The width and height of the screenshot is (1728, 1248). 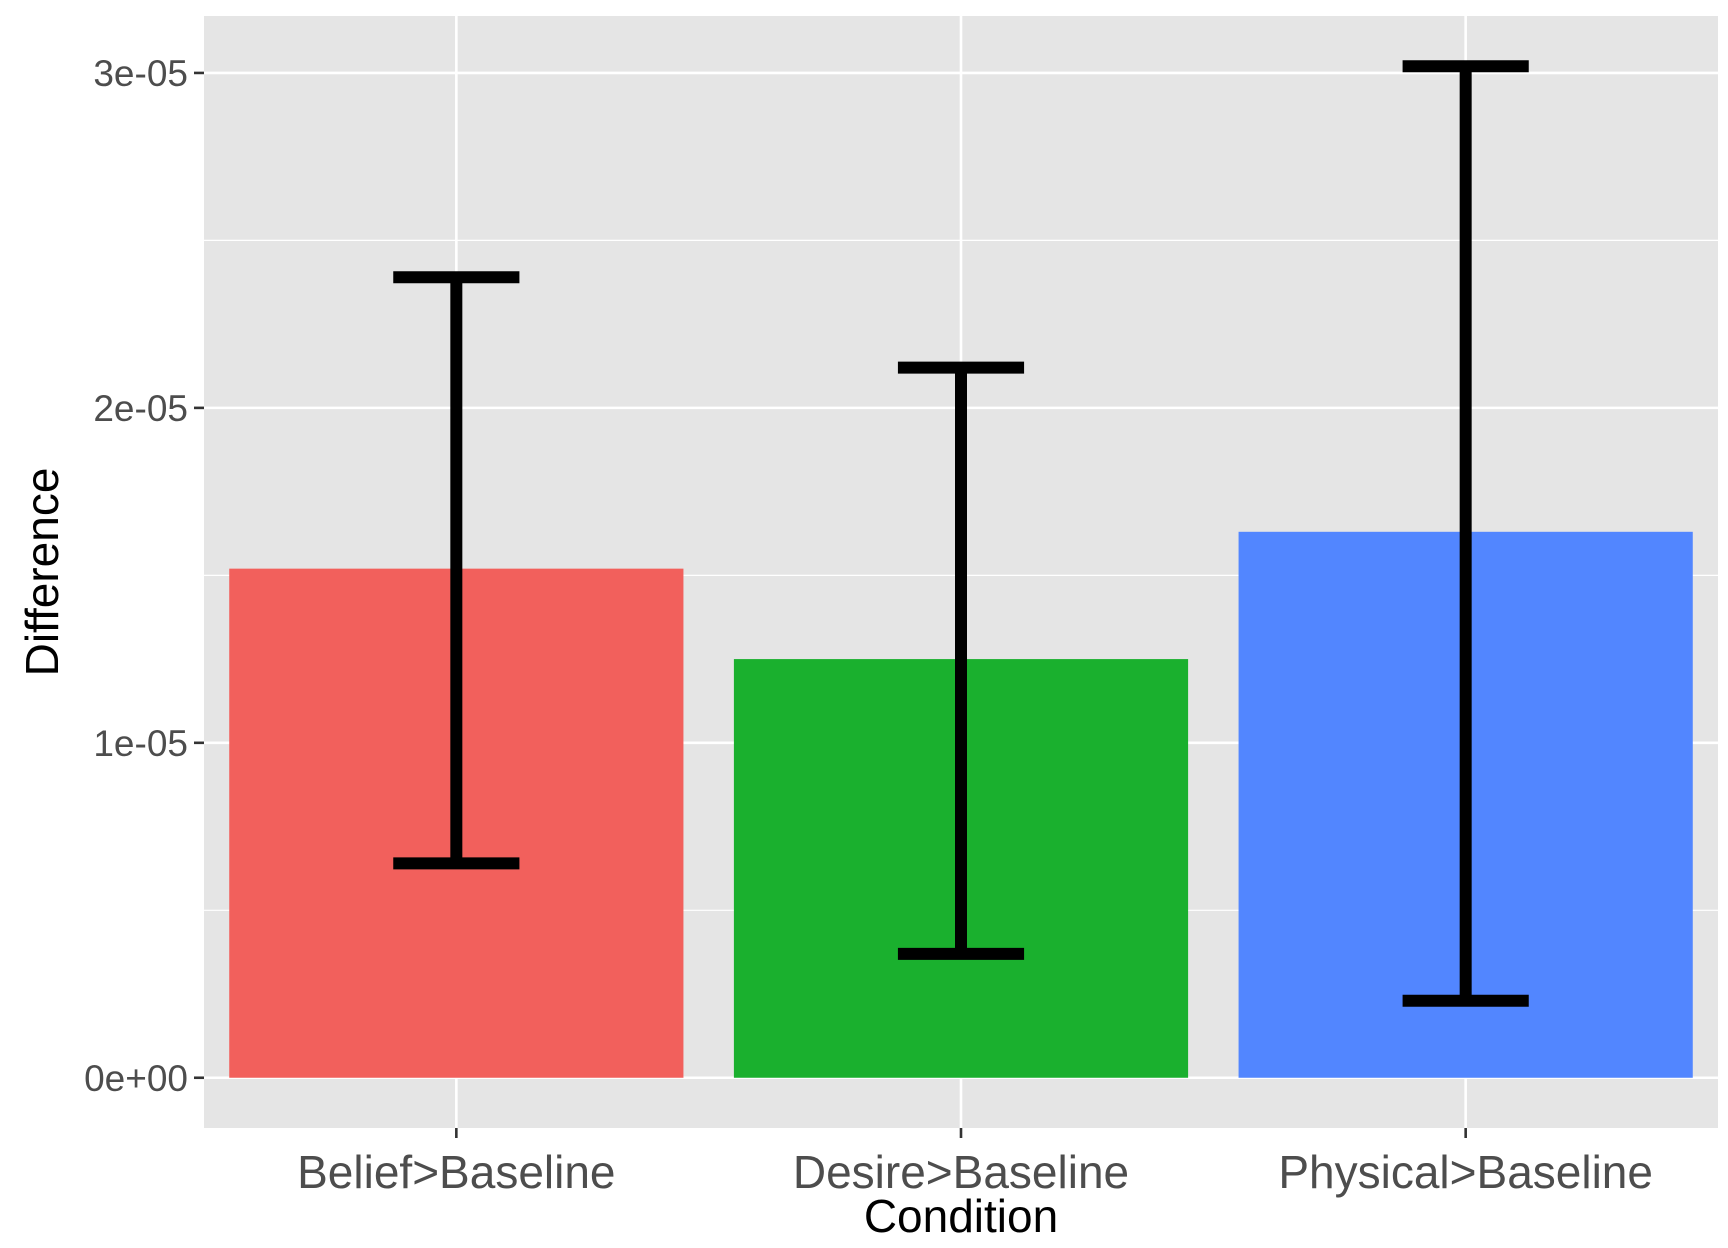 What do you see at coordinates (140, 743) in the screenshot?
I see `y-tick-label: 1e-05` at bounding box center [140, 743].